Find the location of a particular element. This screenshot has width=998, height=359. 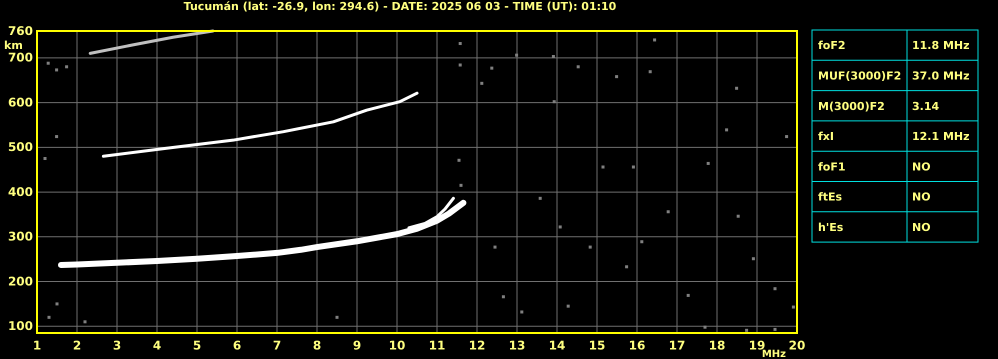

y-tick-label: 760 is located at coordinates (20, 31).